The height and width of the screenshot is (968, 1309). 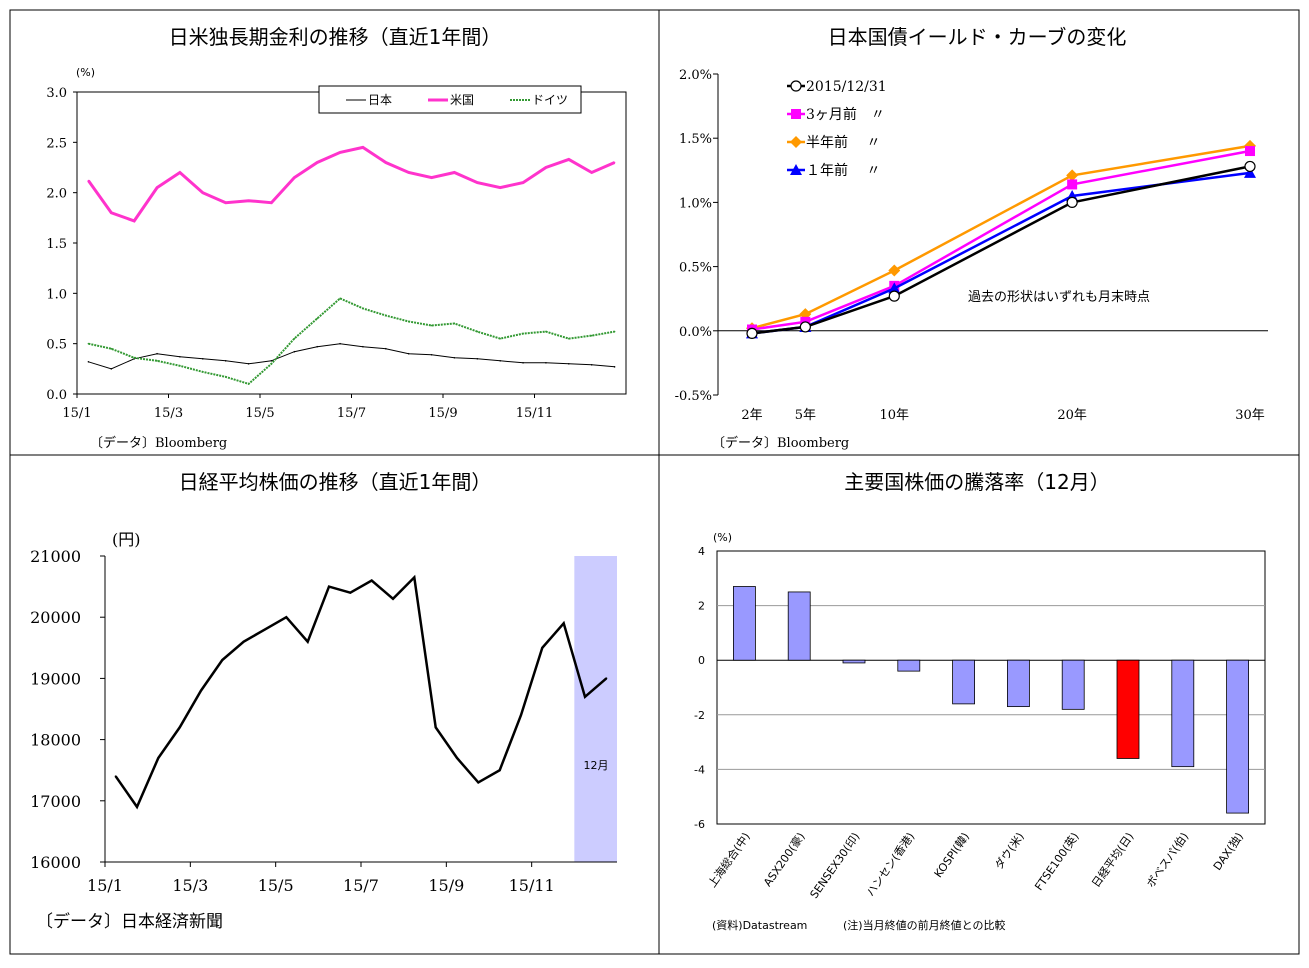 I want to click on panel-title: 日本国債イールド・カーブの変化, so click(x=977, y=37).